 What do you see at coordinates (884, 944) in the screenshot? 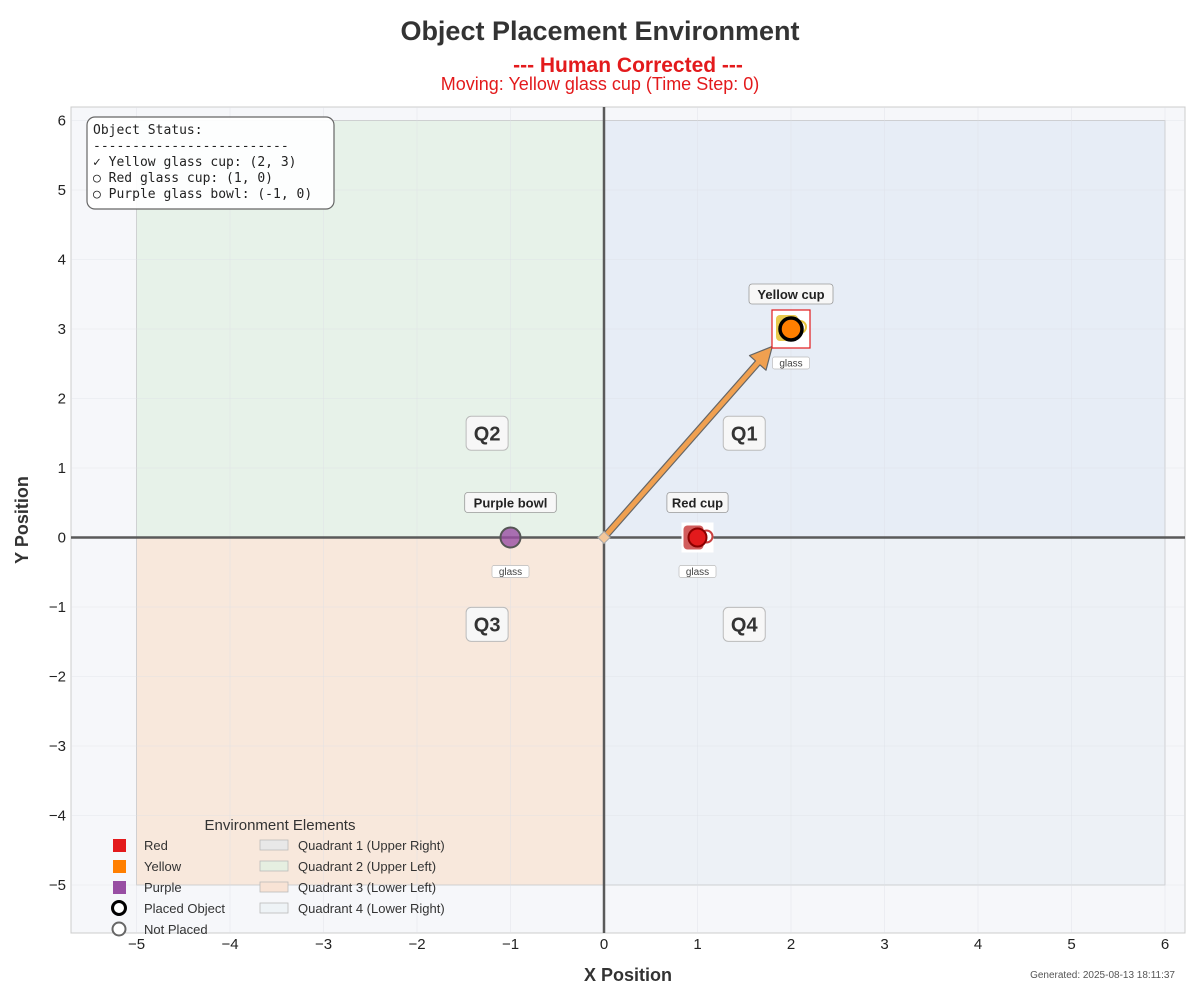
I see `x-tick-label: 3` at bounding box center [884, 944].